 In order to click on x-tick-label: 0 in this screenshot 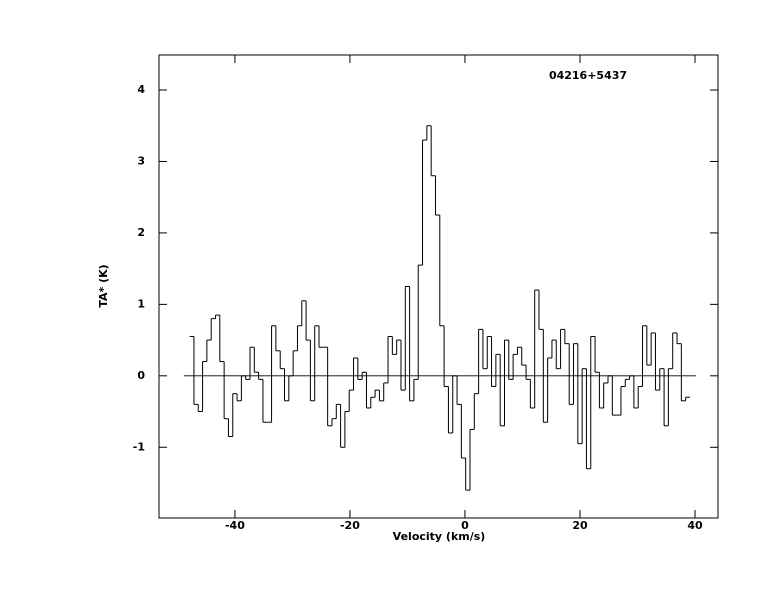, I will do `click(465, 525)`.